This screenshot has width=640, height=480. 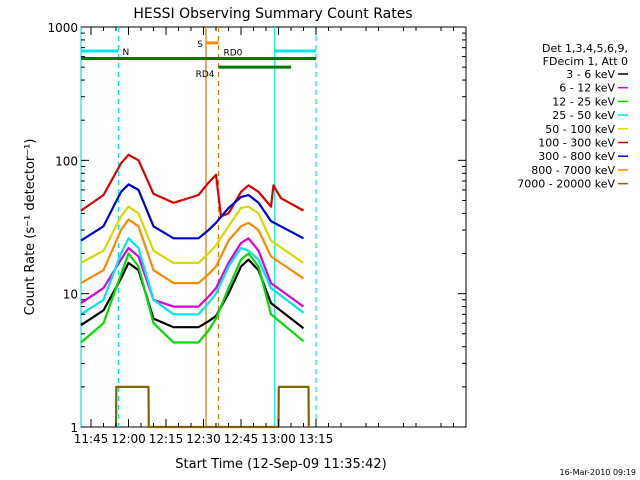 I want to click on series-line-3-6-kev, so click(x=192, y=294).